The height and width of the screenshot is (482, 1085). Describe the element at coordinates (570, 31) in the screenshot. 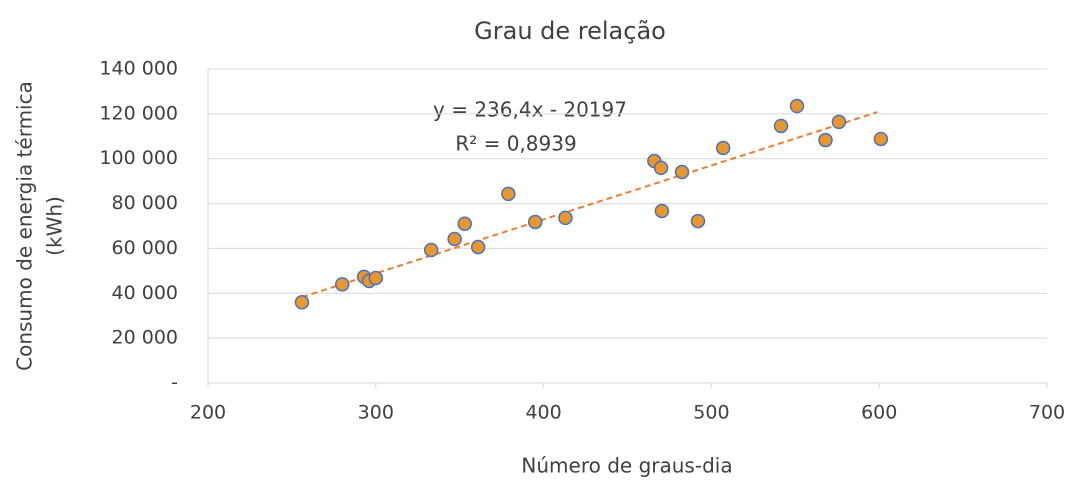

I see `chart-title: Grau de relação` at that location.